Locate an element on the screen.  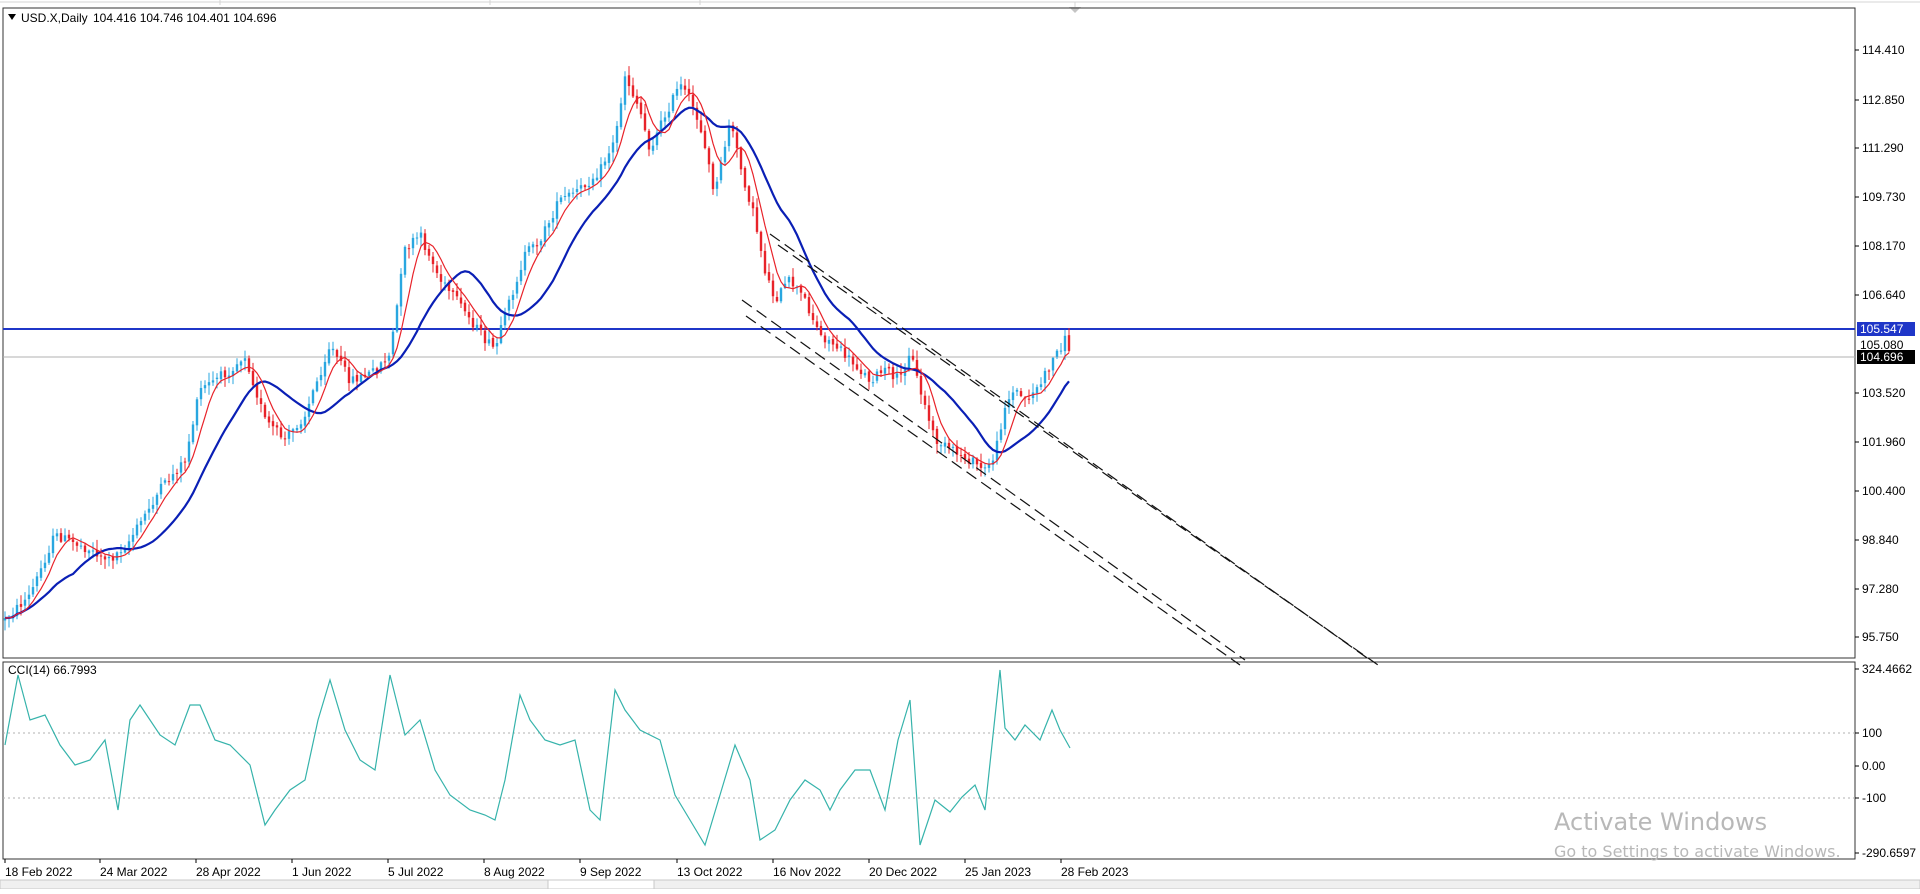
bottom-tab-active is located at coordinates (601, 884).